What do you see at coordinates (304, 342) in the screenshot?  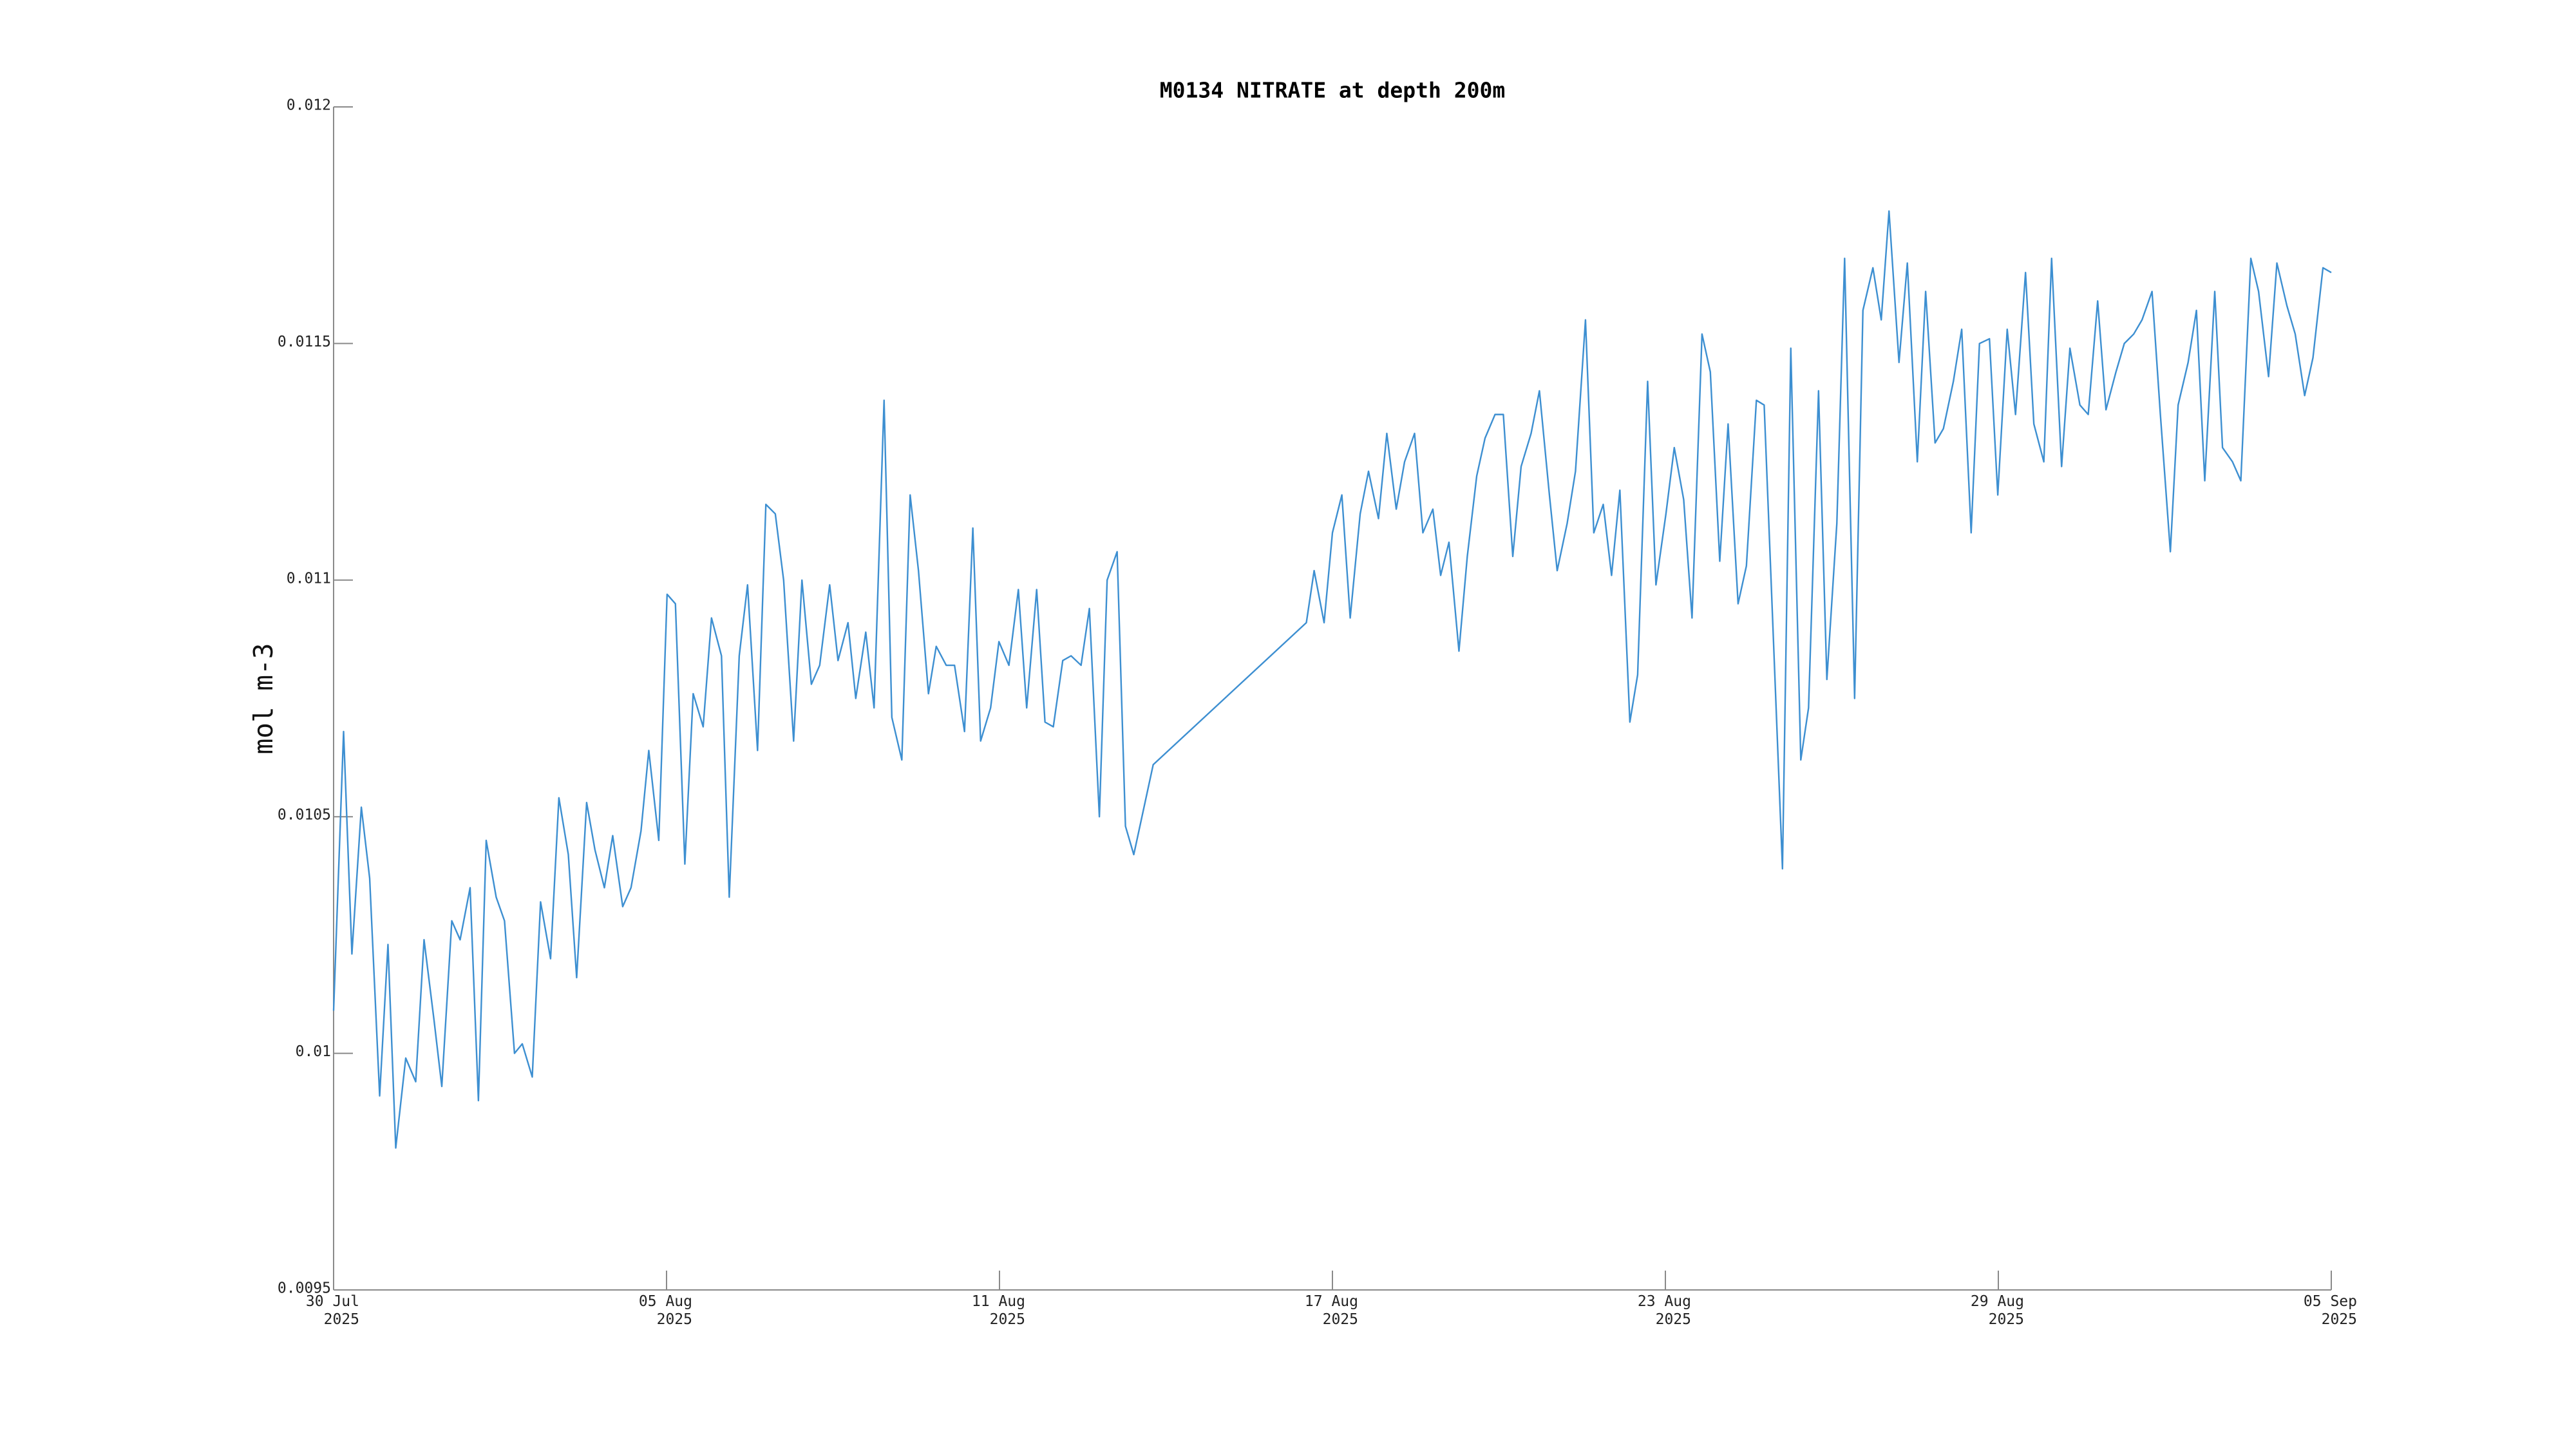 I see `y-tick-label: 0.0115` at bounding box center [304, 342].